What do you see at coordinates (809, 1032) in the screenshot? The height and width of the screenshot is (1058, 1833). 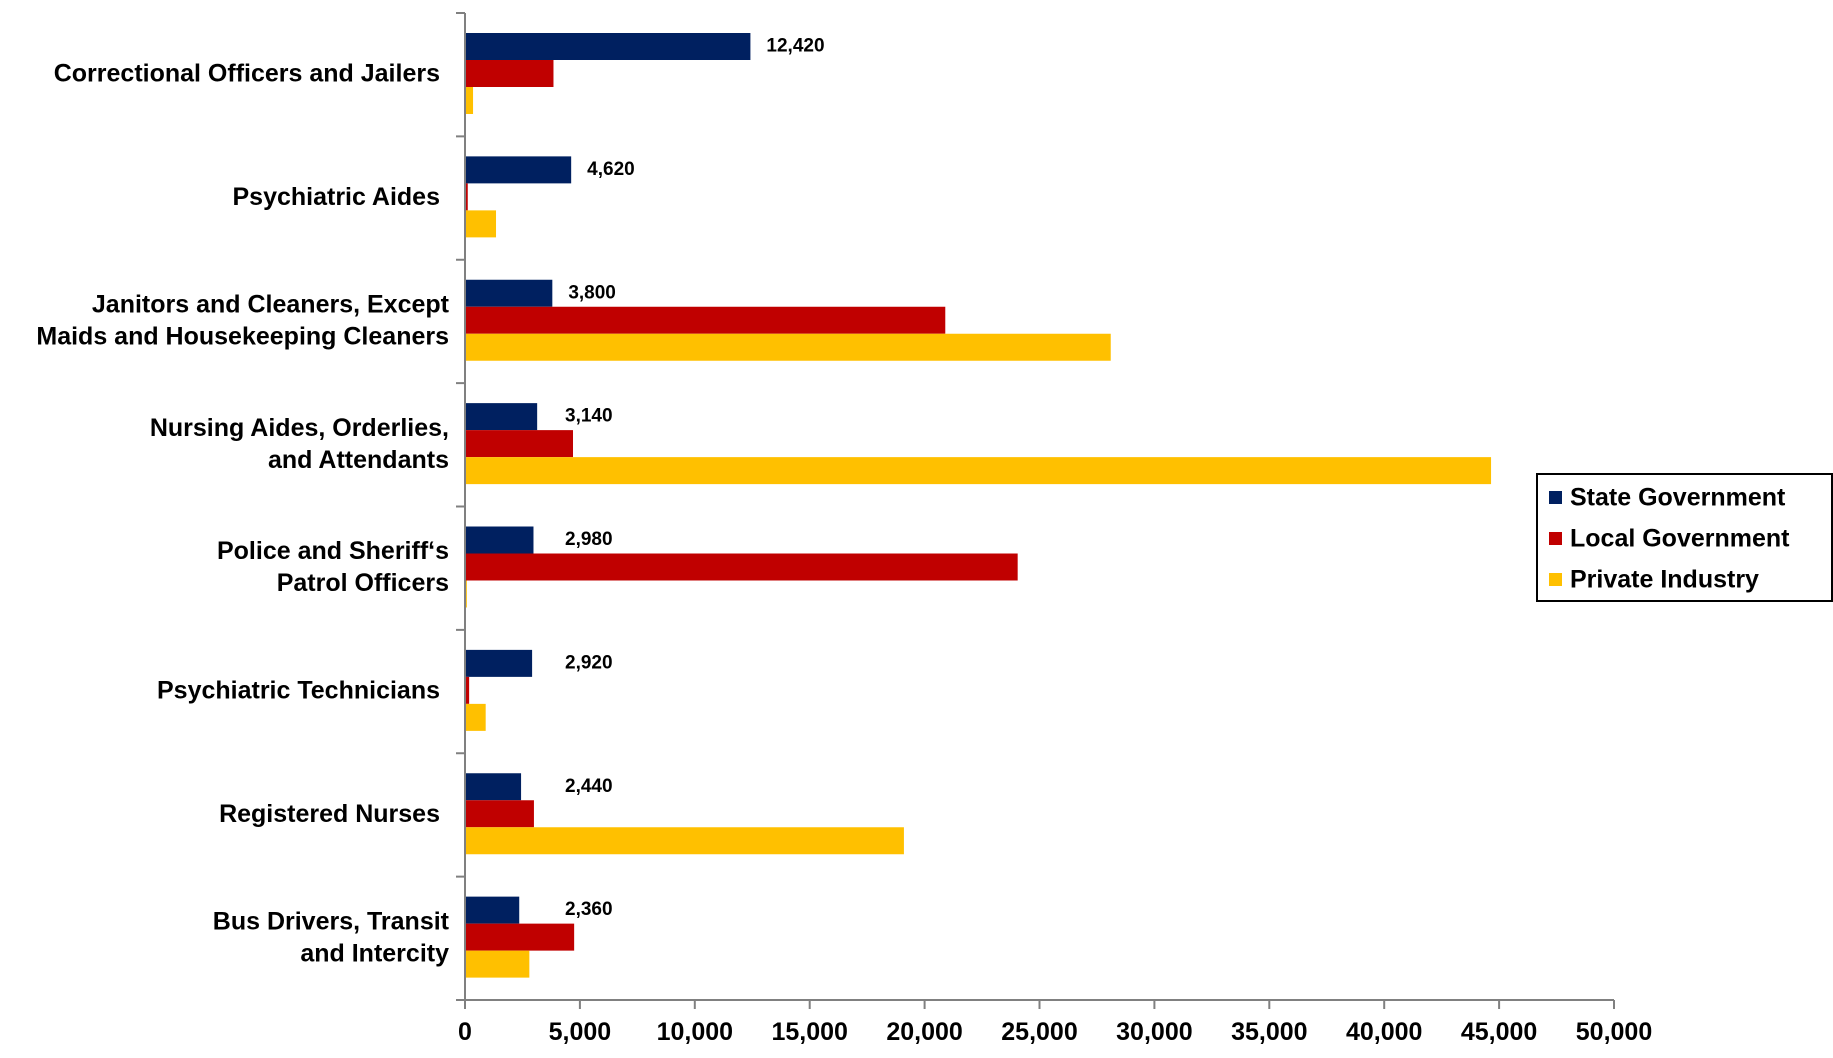 I see `x-tick-label-3: 15,000` at bounding box center [809, 1032].